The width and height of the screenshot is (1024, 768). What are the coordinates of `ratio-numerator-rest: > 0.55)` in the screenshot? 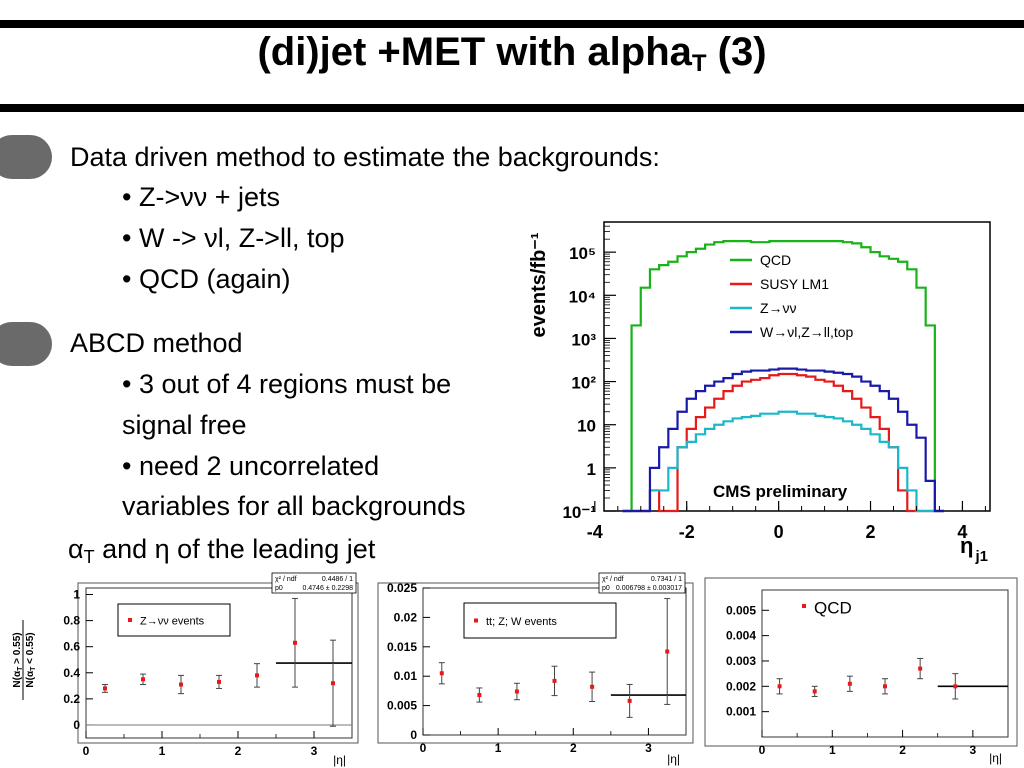 It's located at (17, 649).